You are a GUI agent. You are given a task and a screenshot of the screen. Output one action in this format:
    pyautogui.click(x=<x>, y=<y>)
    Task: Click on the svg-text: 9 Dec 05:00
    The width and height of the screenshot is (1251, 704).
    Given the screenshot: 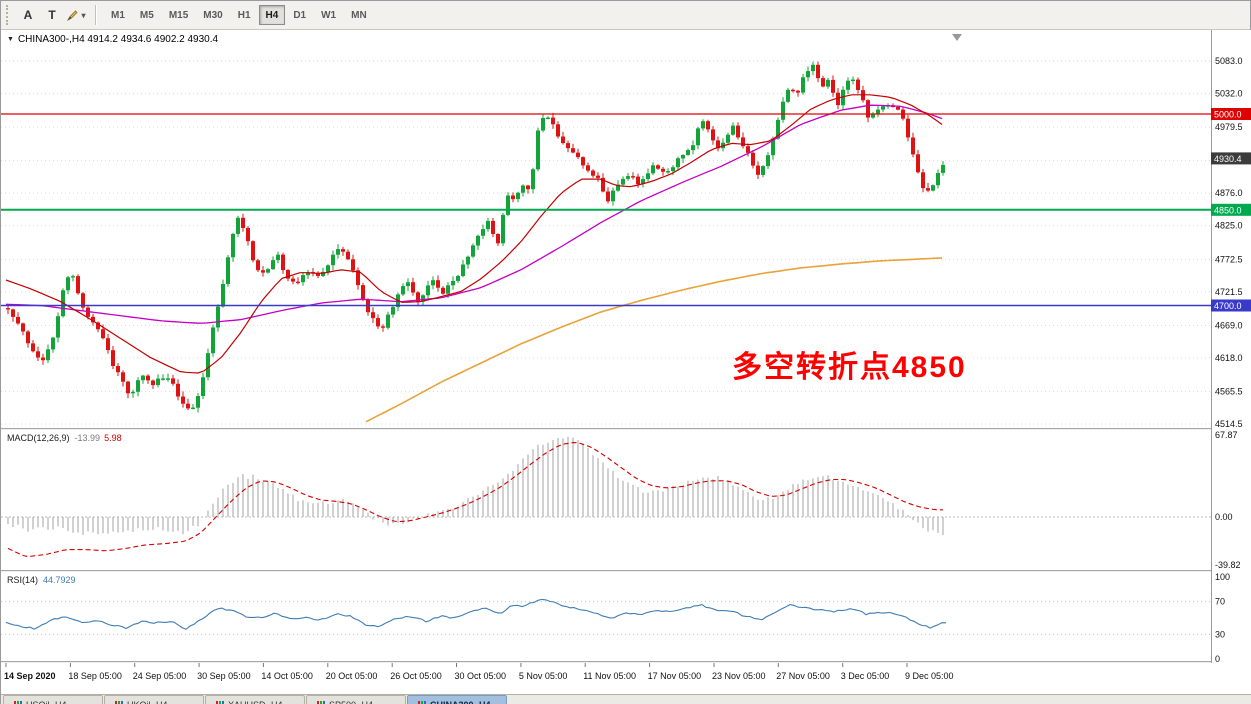 What is the action you would take?
    pyautogui.click(x=929, y=676)
    